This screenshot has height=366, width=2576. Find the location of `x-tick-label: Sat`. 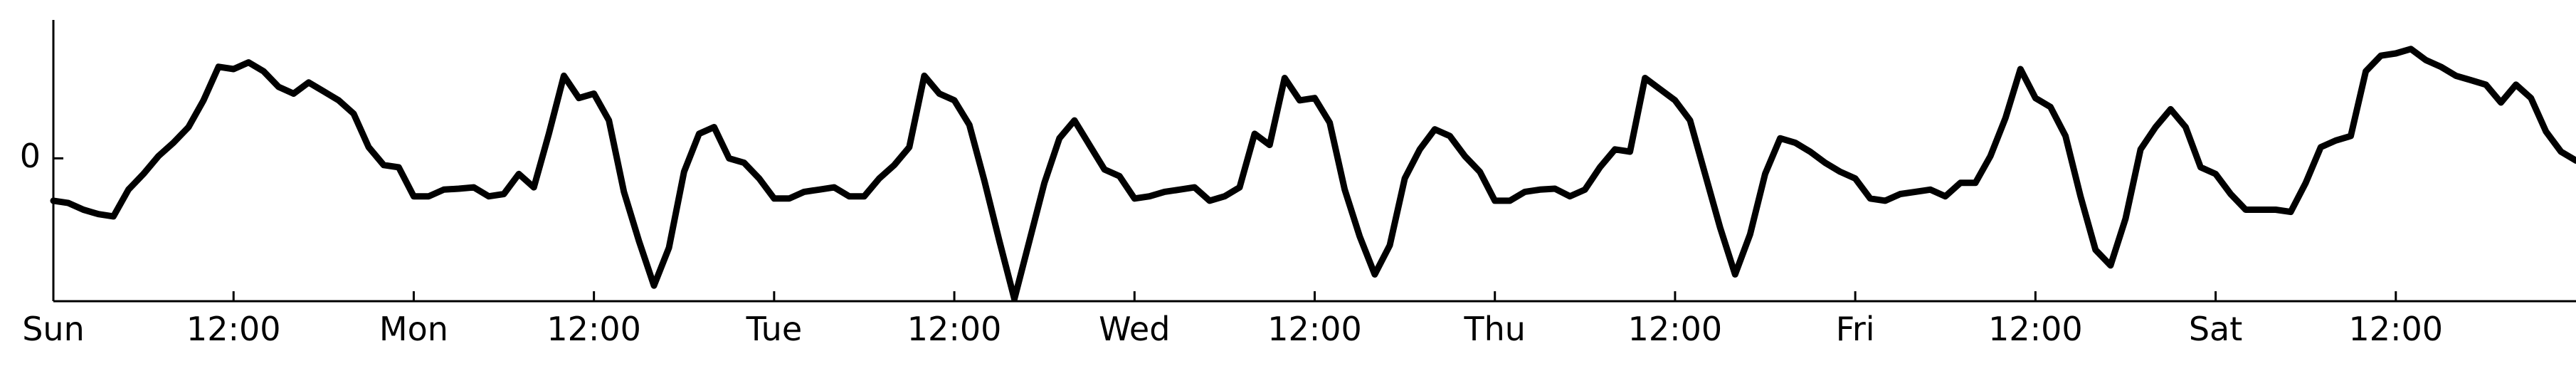

x-tick-label: Sat is located at coordinates (2215, 329).